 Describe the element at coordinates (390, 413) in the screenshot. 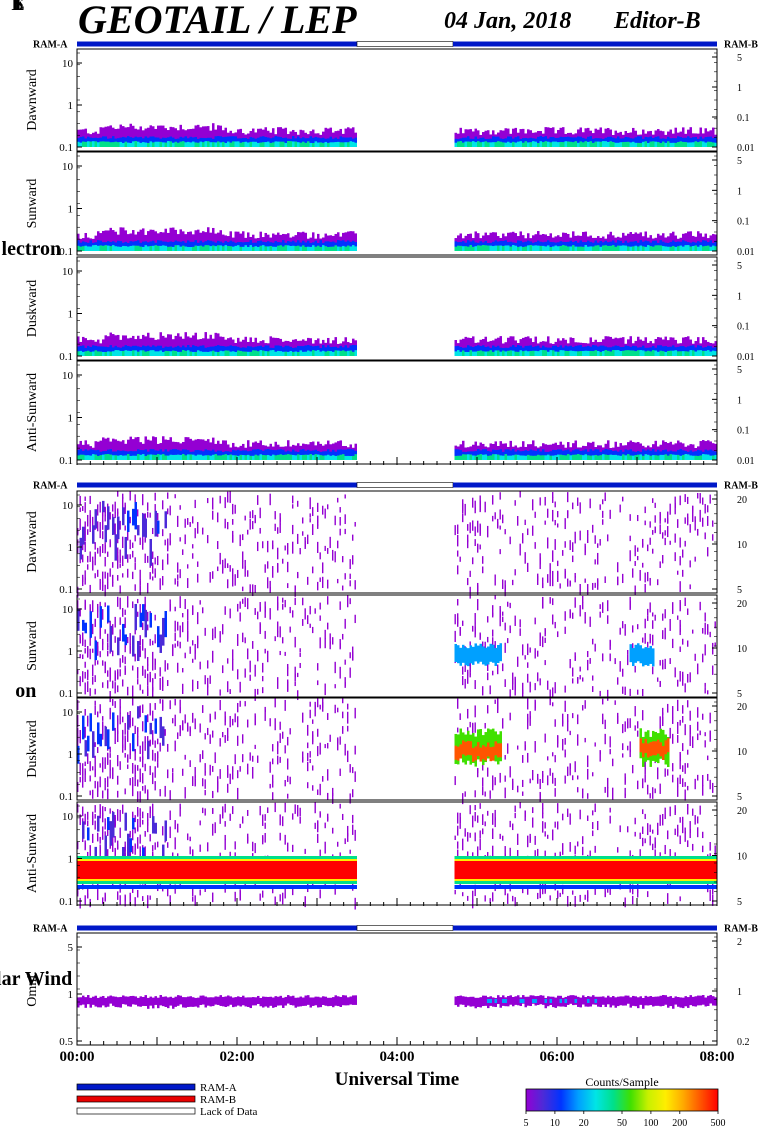

I see `panel-electron-anti-sunward: 10 1 0.1 5 1 0.1 0.01 Anti-Sunward` at that location.